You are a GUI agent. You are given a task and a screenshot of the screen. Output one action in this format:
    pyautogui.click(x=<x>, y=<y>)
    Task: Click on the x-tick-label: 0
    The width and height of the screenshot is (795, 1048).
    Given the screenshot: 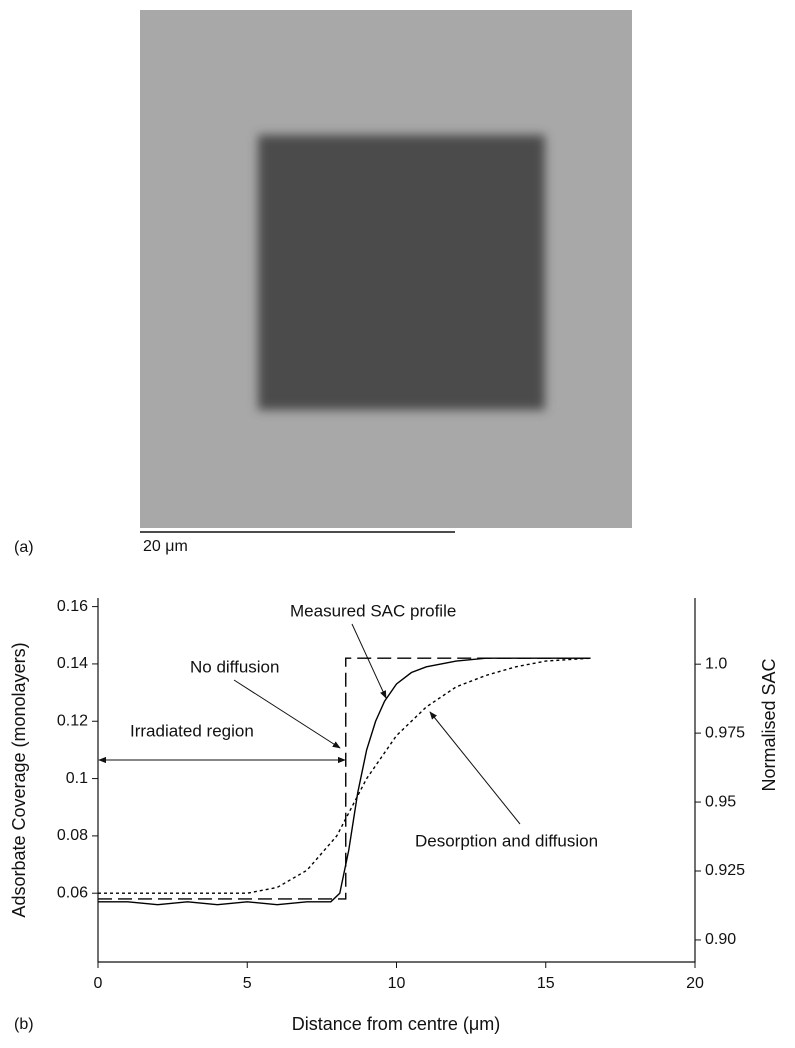 What is the action you would take?
    pyautogui.click(x=98, y=983)
    